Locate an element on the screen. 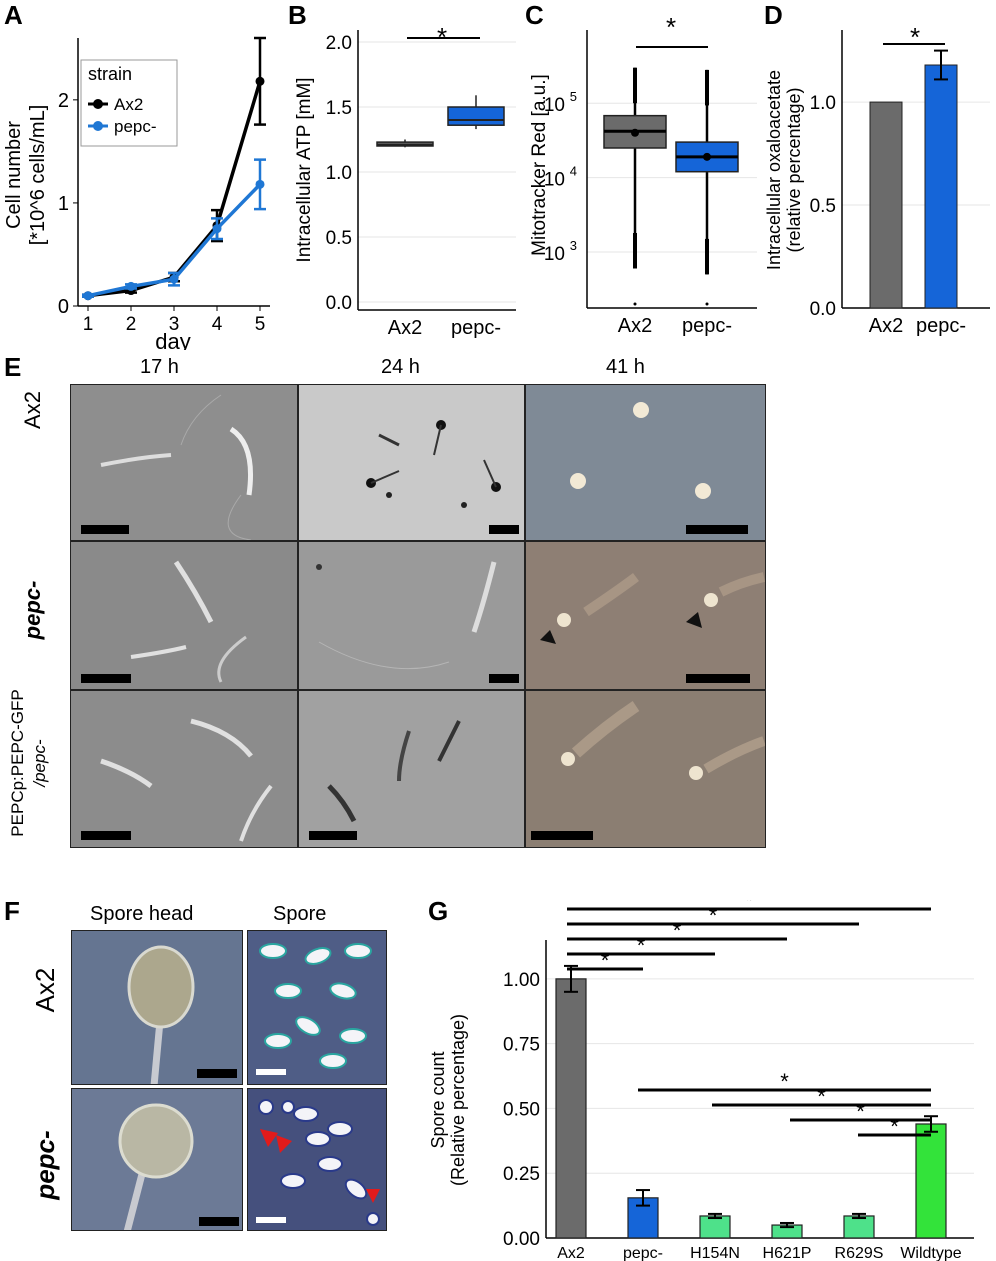 This screenshot has height=1261, width=996. panel-f-col-title-head: Spore head is located at coordinates (142, 914).